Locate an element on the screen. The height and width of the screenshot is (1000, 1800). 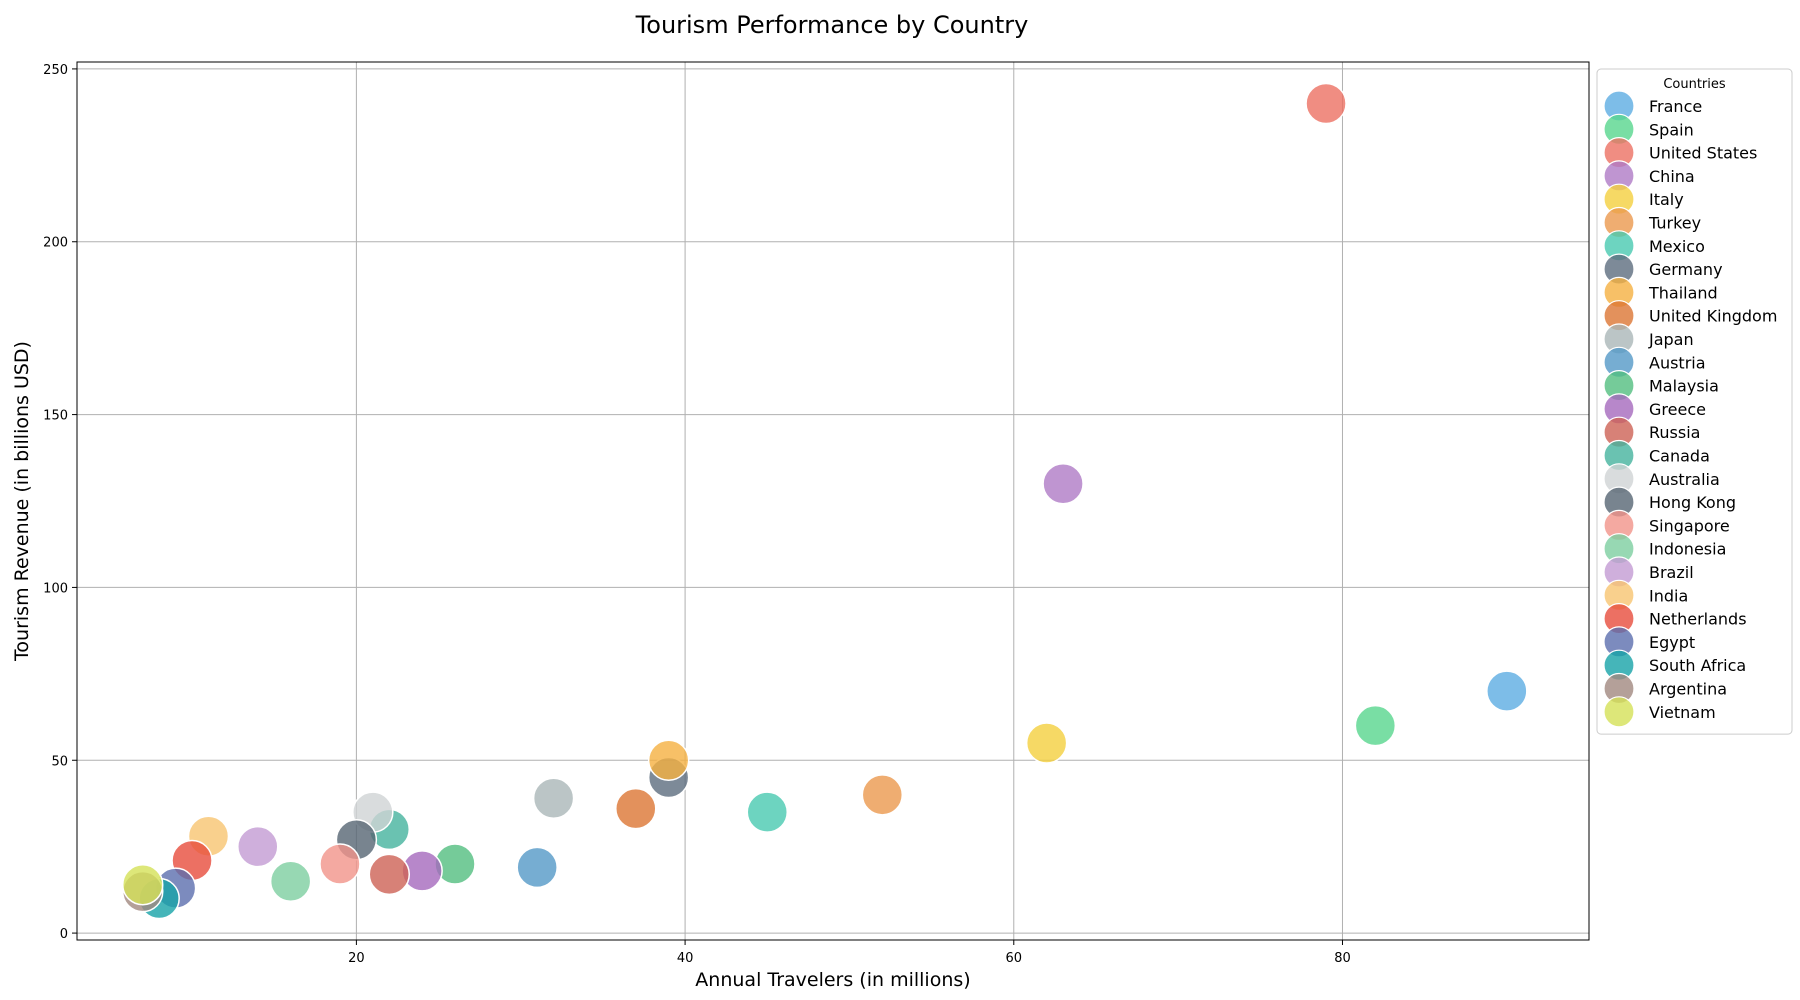
y-tick-label: 200 is located at coordinates (55, 243).